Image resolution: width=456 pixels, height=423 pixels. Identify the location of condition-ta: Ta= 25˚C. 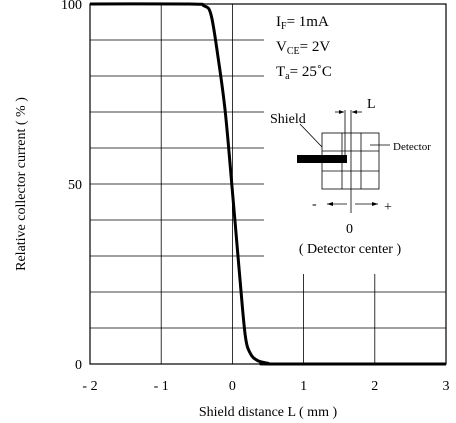
(304, 73).